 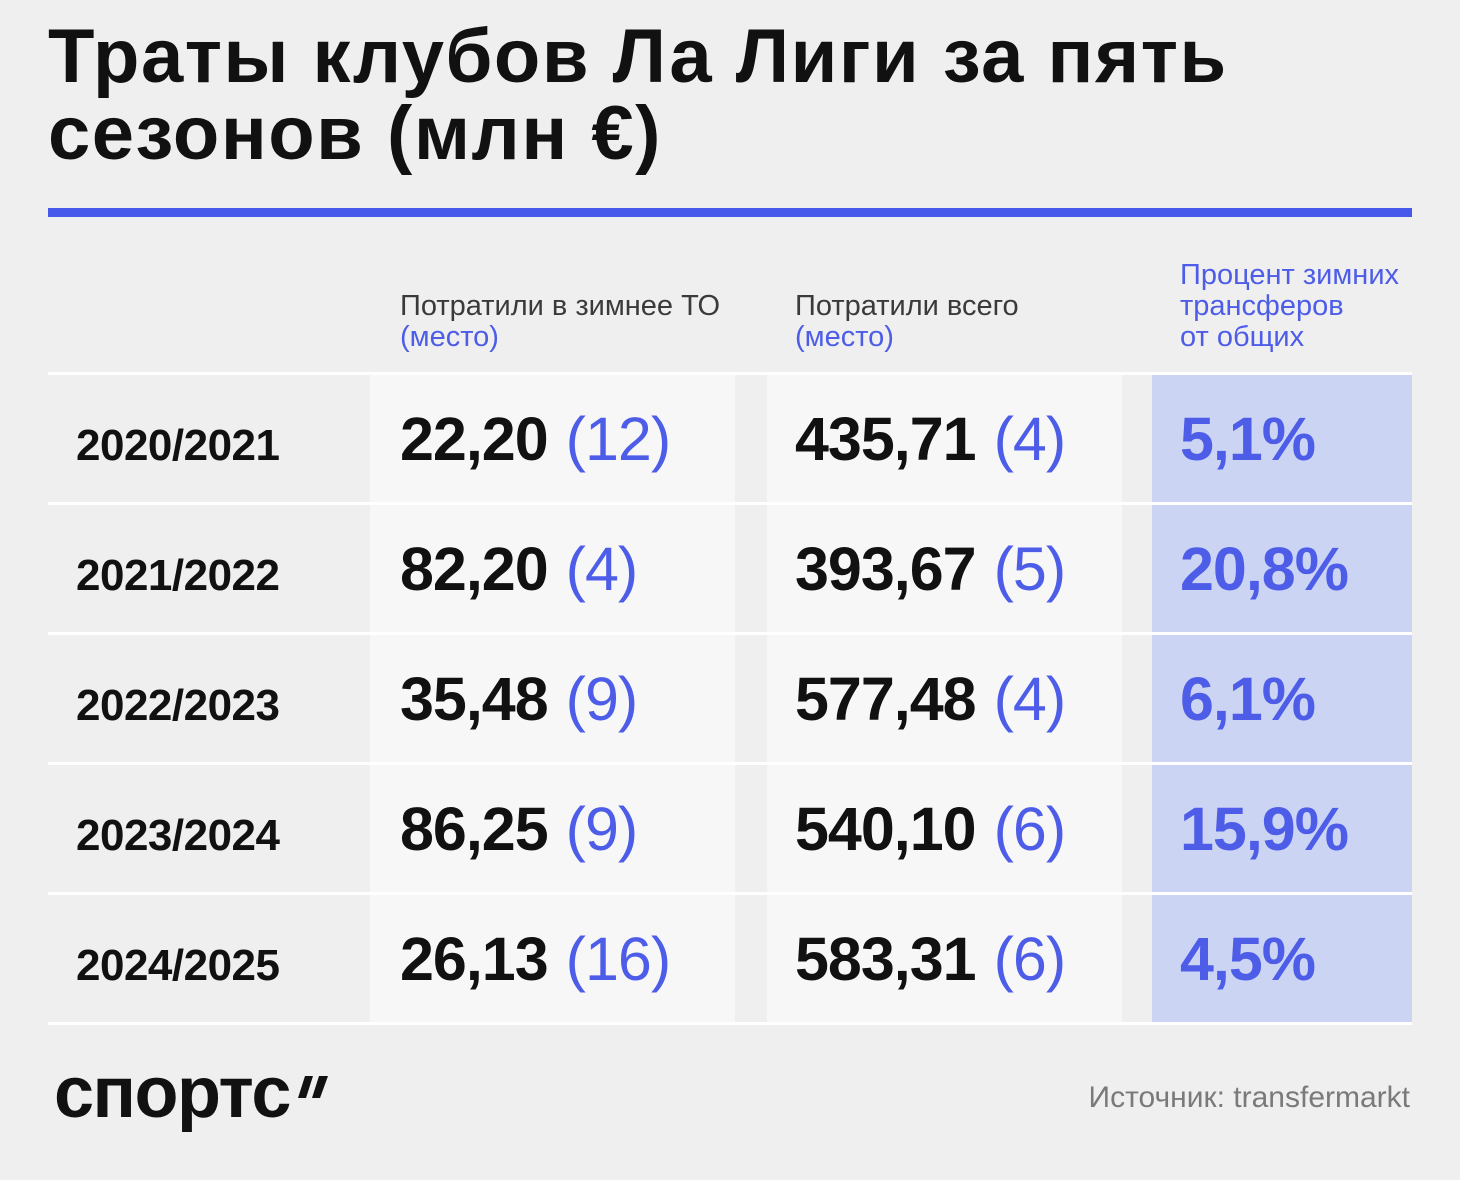 I want to click on winter-spend-value: 26,13, so click(x=474, y=958).